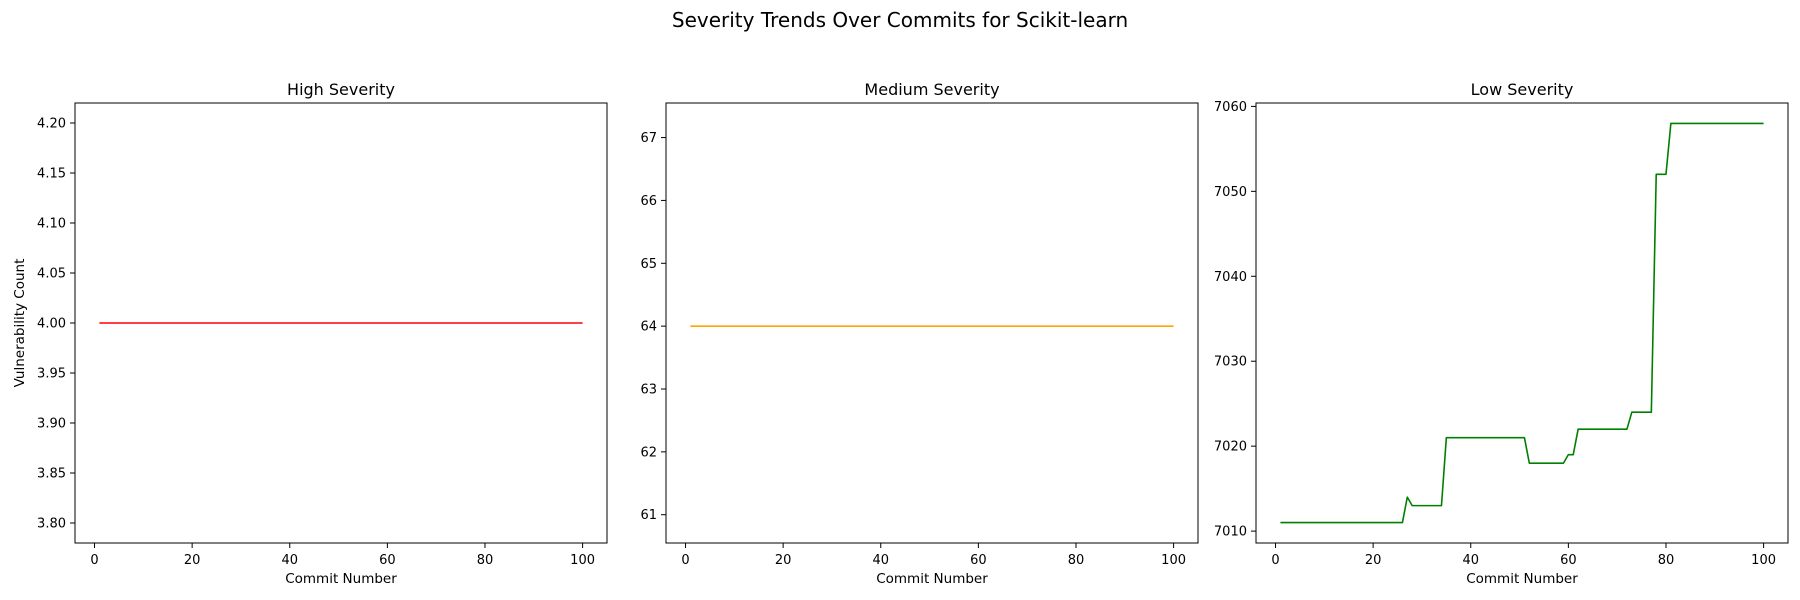 Image resolution: width=1800 pixels, height=600 pixels. What do you see at coordinates (387, 560) in the screenshot?
I see `high-xtick-label: 60` at bounding box center [387, 560].